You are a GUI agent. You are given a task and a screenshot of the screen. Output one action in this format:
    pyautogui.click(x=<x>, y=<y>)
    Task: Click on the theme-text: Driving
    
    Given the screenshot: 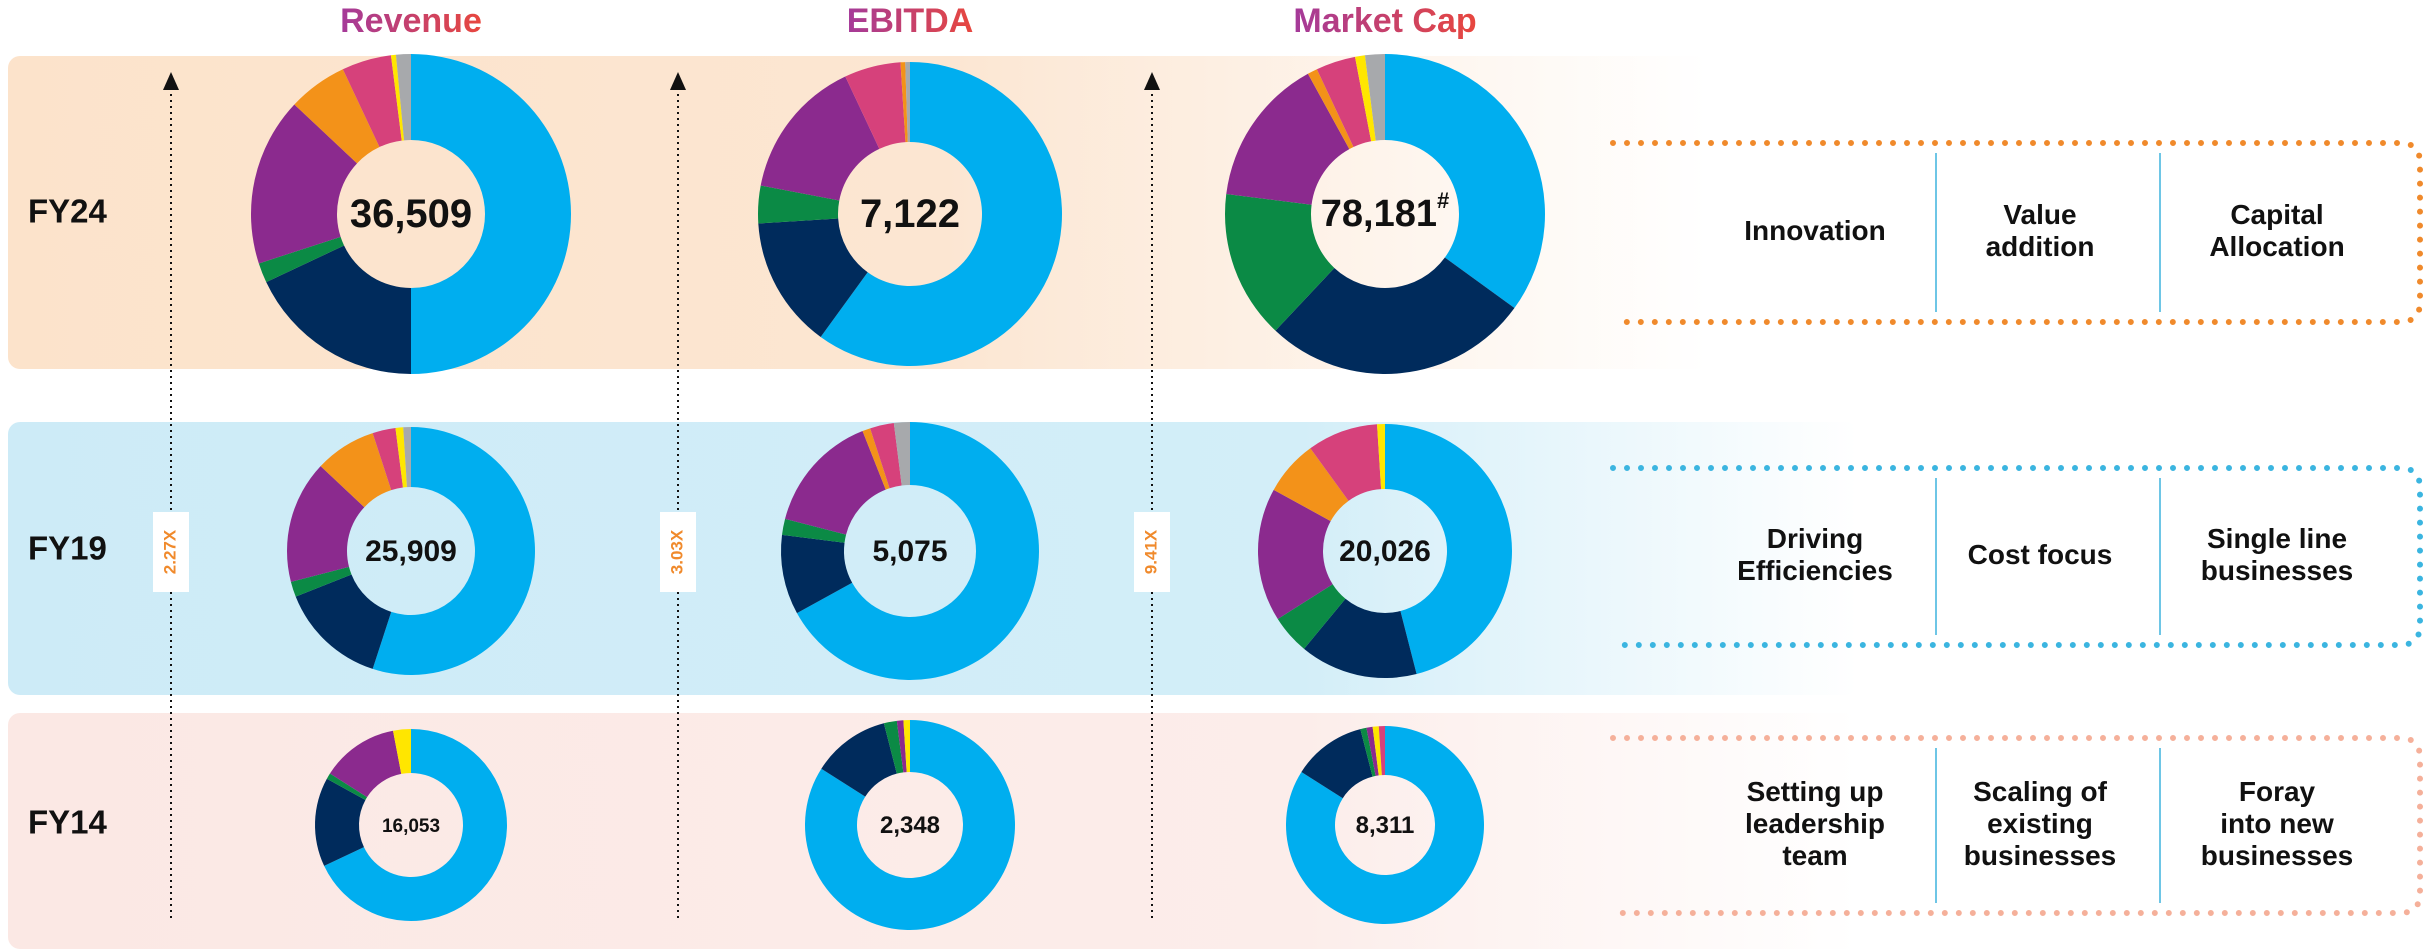 What is the action you would take?
    pyautogui.click(x=1815, y=538)
    